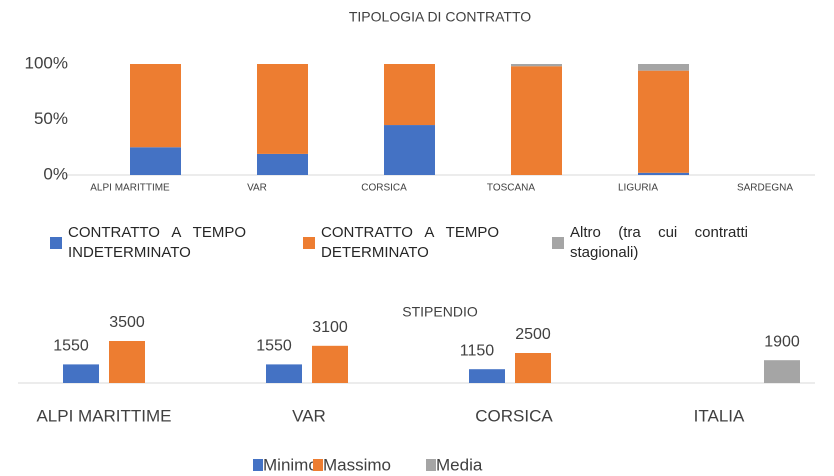  Describe the element at coordinates (51, 118) in the screenshot. I see `y-tick-label: 50%` at that location.